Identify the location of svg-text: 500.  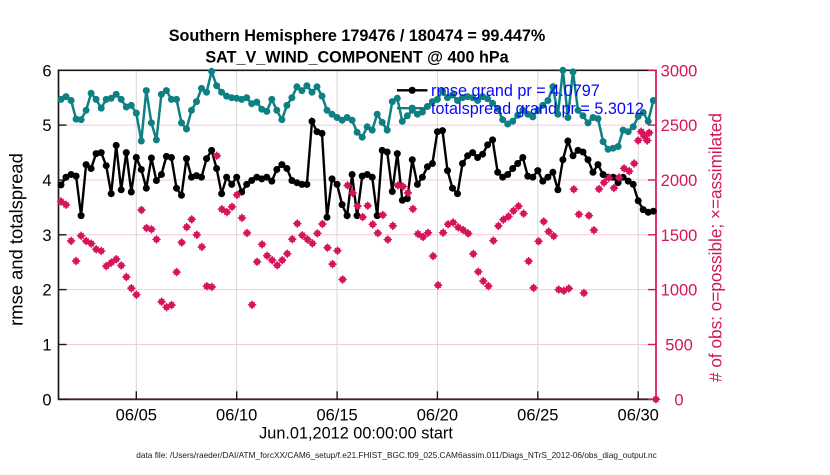
(679, 346).